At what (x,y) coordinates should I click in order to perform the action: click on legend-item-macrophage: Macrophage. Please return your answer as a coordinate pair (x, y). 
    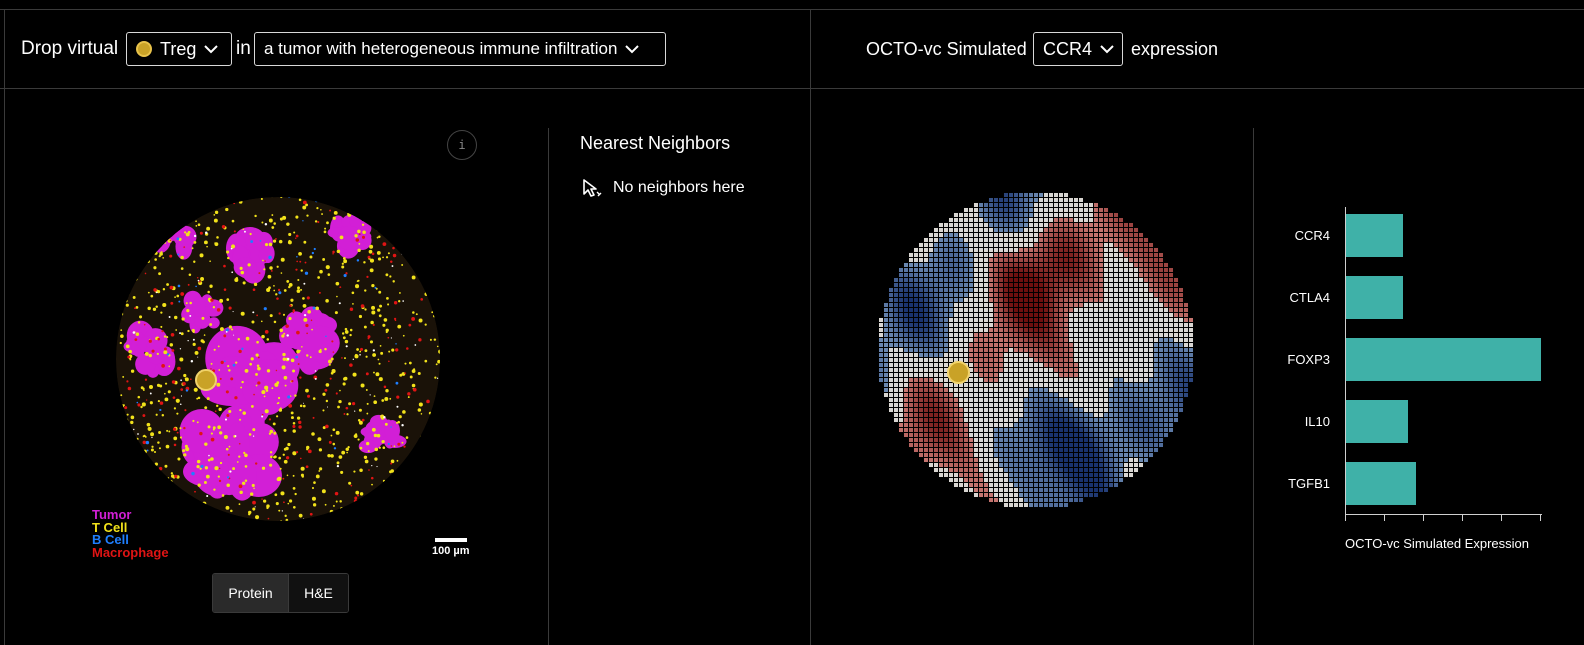
    Looking at the image, I should click on (130, 552).